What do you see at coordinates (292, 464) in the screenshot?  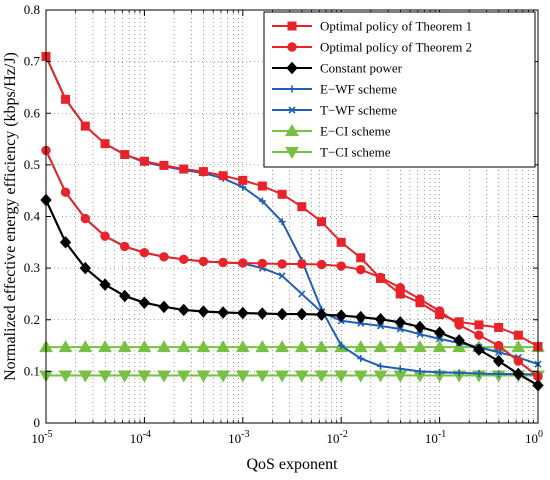 I see `x-axis-label: QoS exponent` at bounding box center [292, 464].